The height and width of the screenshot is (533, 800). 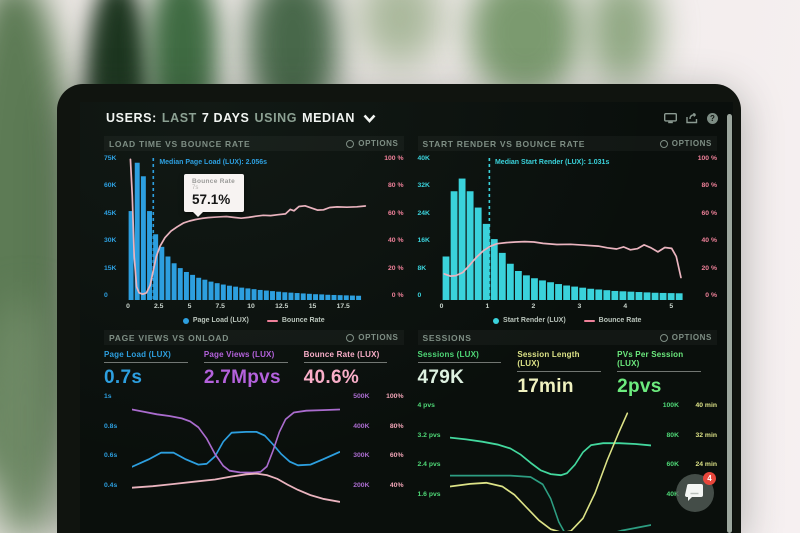 What do you see at coordinates (589, 320) in the screenshot?
I see `series-line-icon` at bounding box center [589, 320].